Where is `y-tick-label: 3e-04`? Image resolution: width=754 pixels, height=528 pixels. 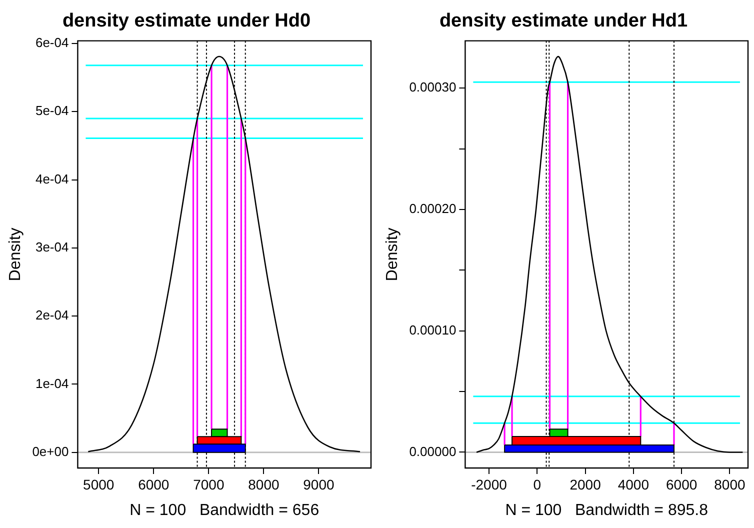
y-tick-label: 3e-04 is located at coordinates (52, 247).